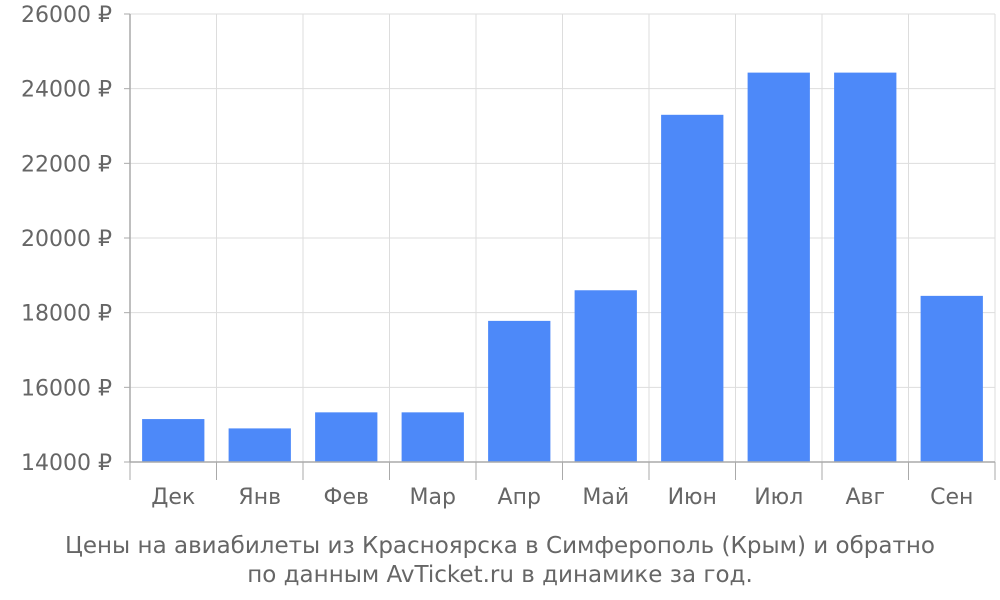 The width and height of the screenshot is (1000, 600). I want to click on y-tick-label-0: 14000 ₽, so click(66, 463).